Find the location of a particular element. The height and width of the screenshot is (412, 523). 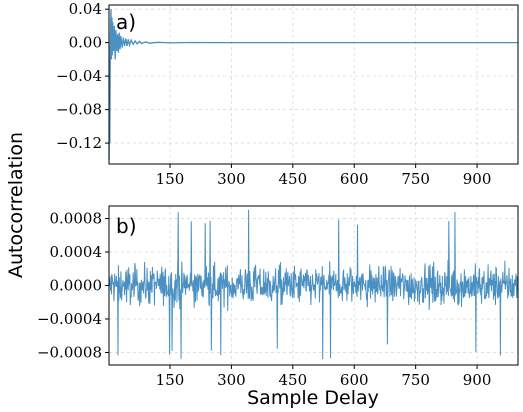

panel-b-yticks: 0.0008 0.0004 0.0000 −0.0004 −0.0008 is located at coordinates (73, 285).